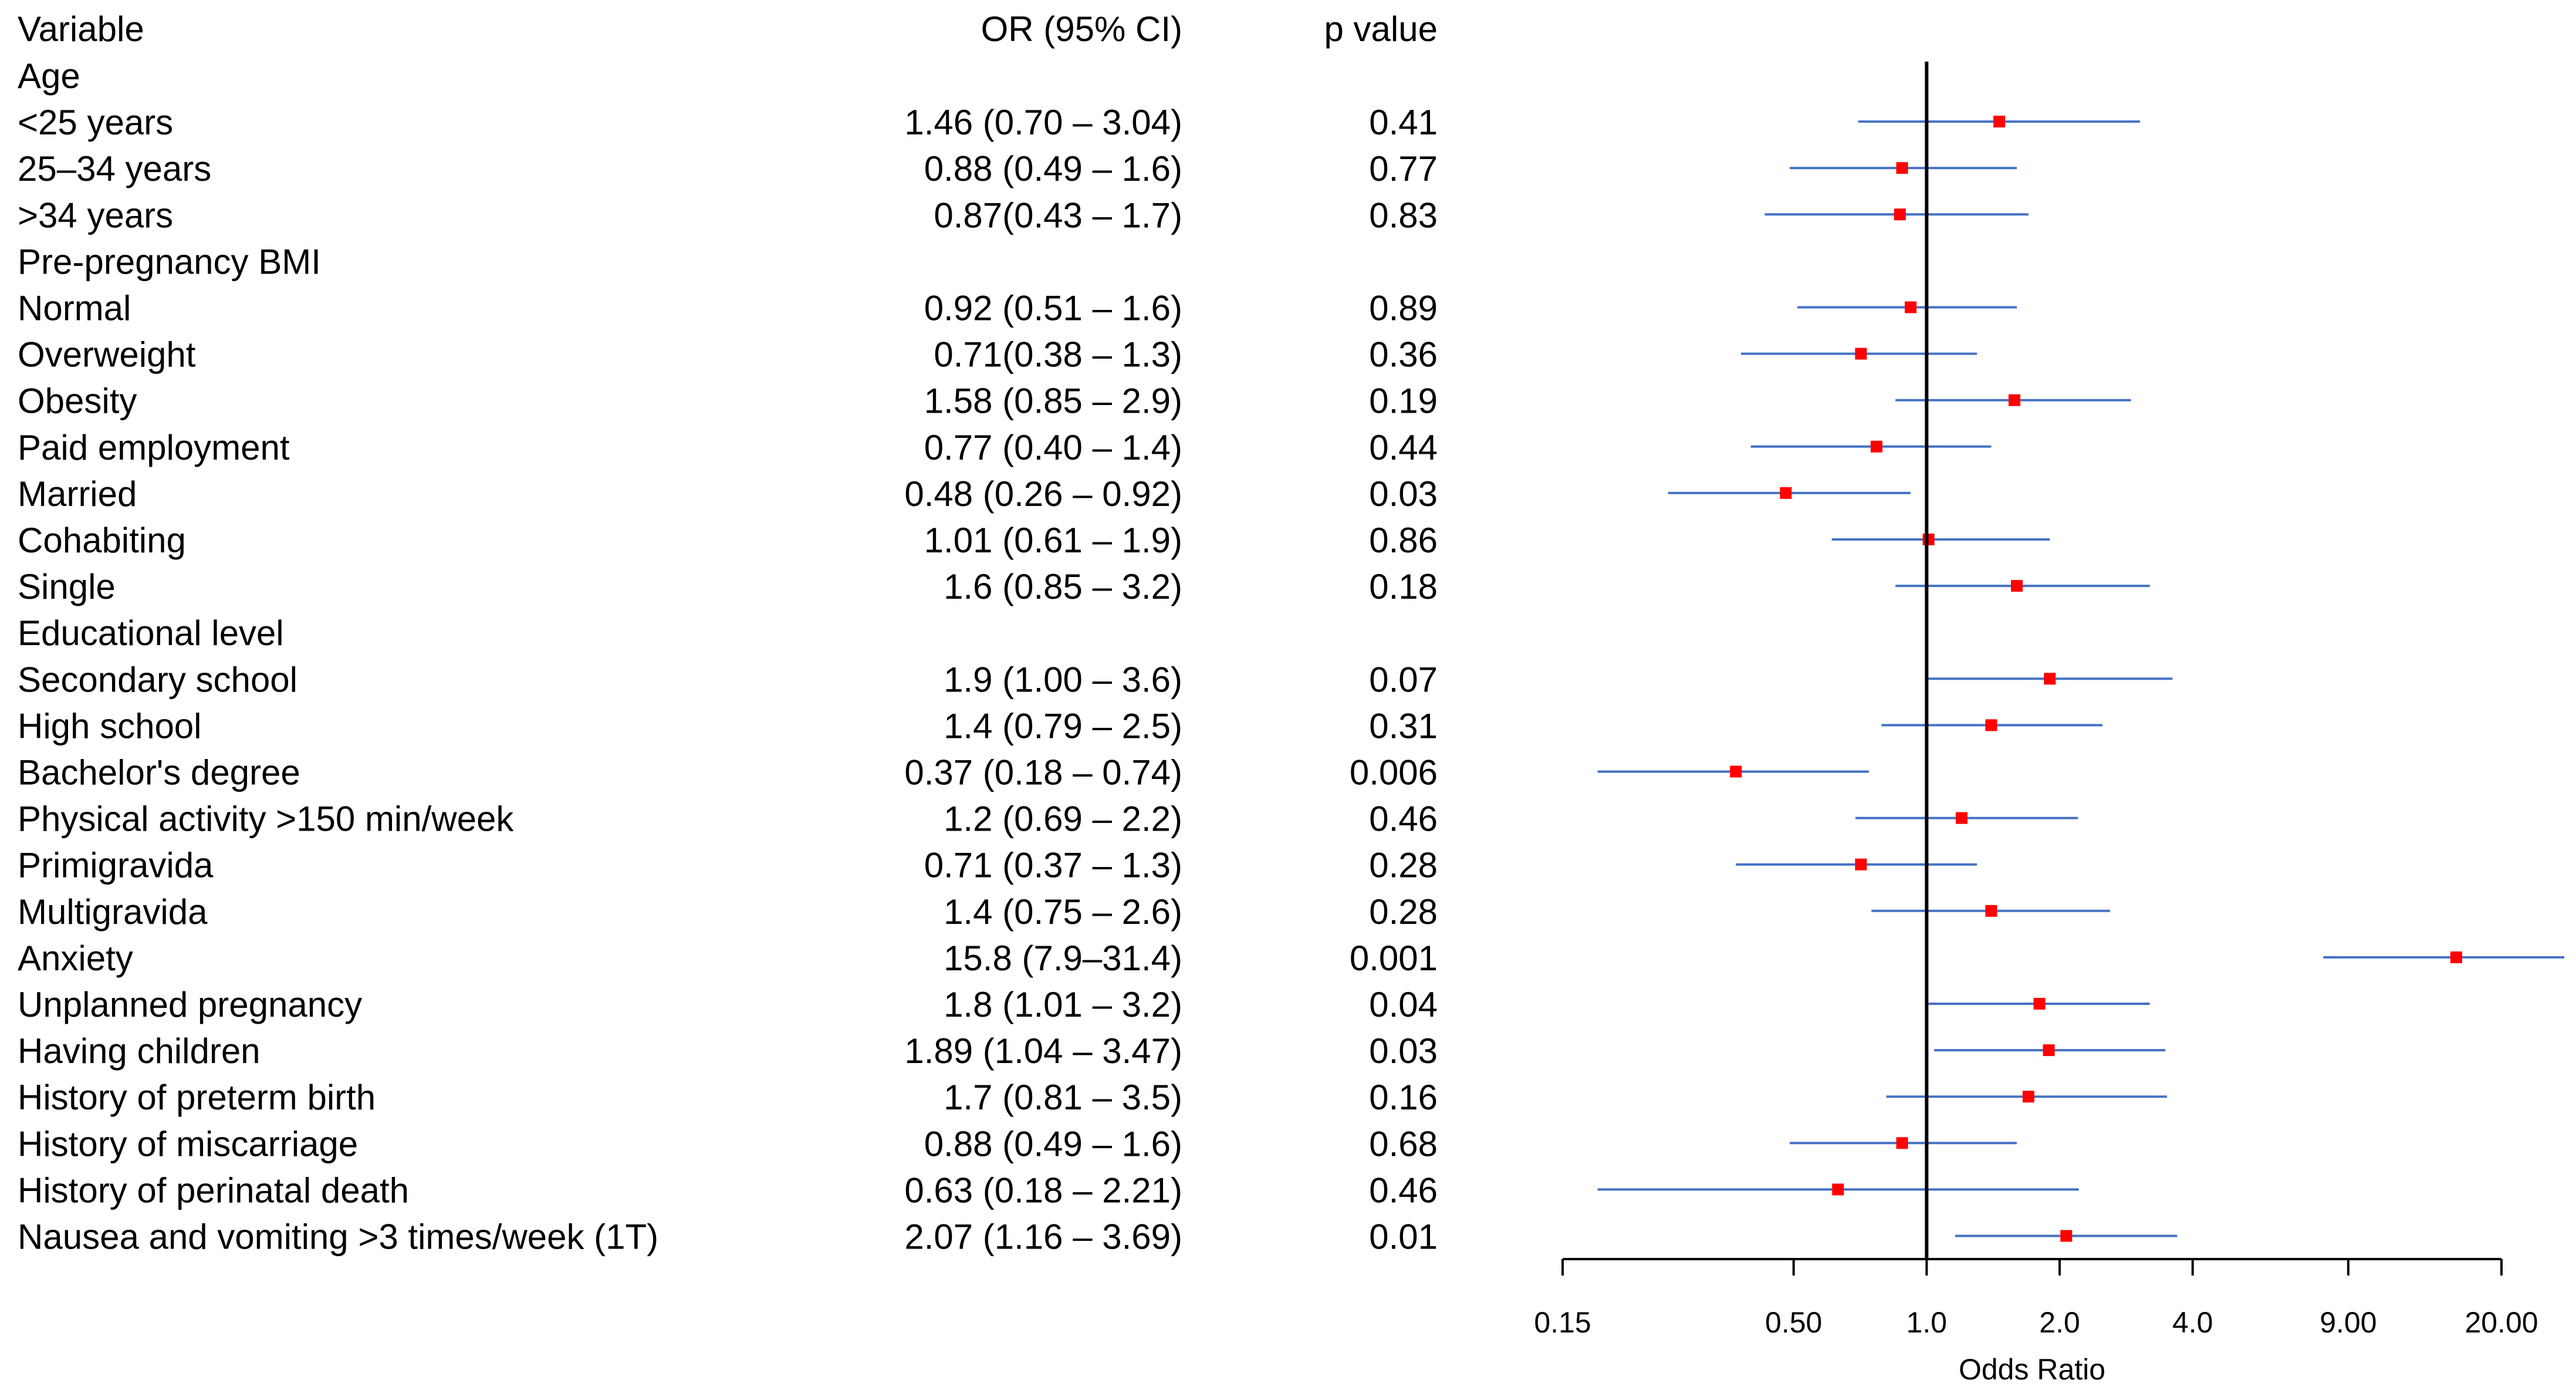 The height and width of the screenshot is (1390, 2576). I want to click on row-p-value: 0.07, so click(1403, 679).